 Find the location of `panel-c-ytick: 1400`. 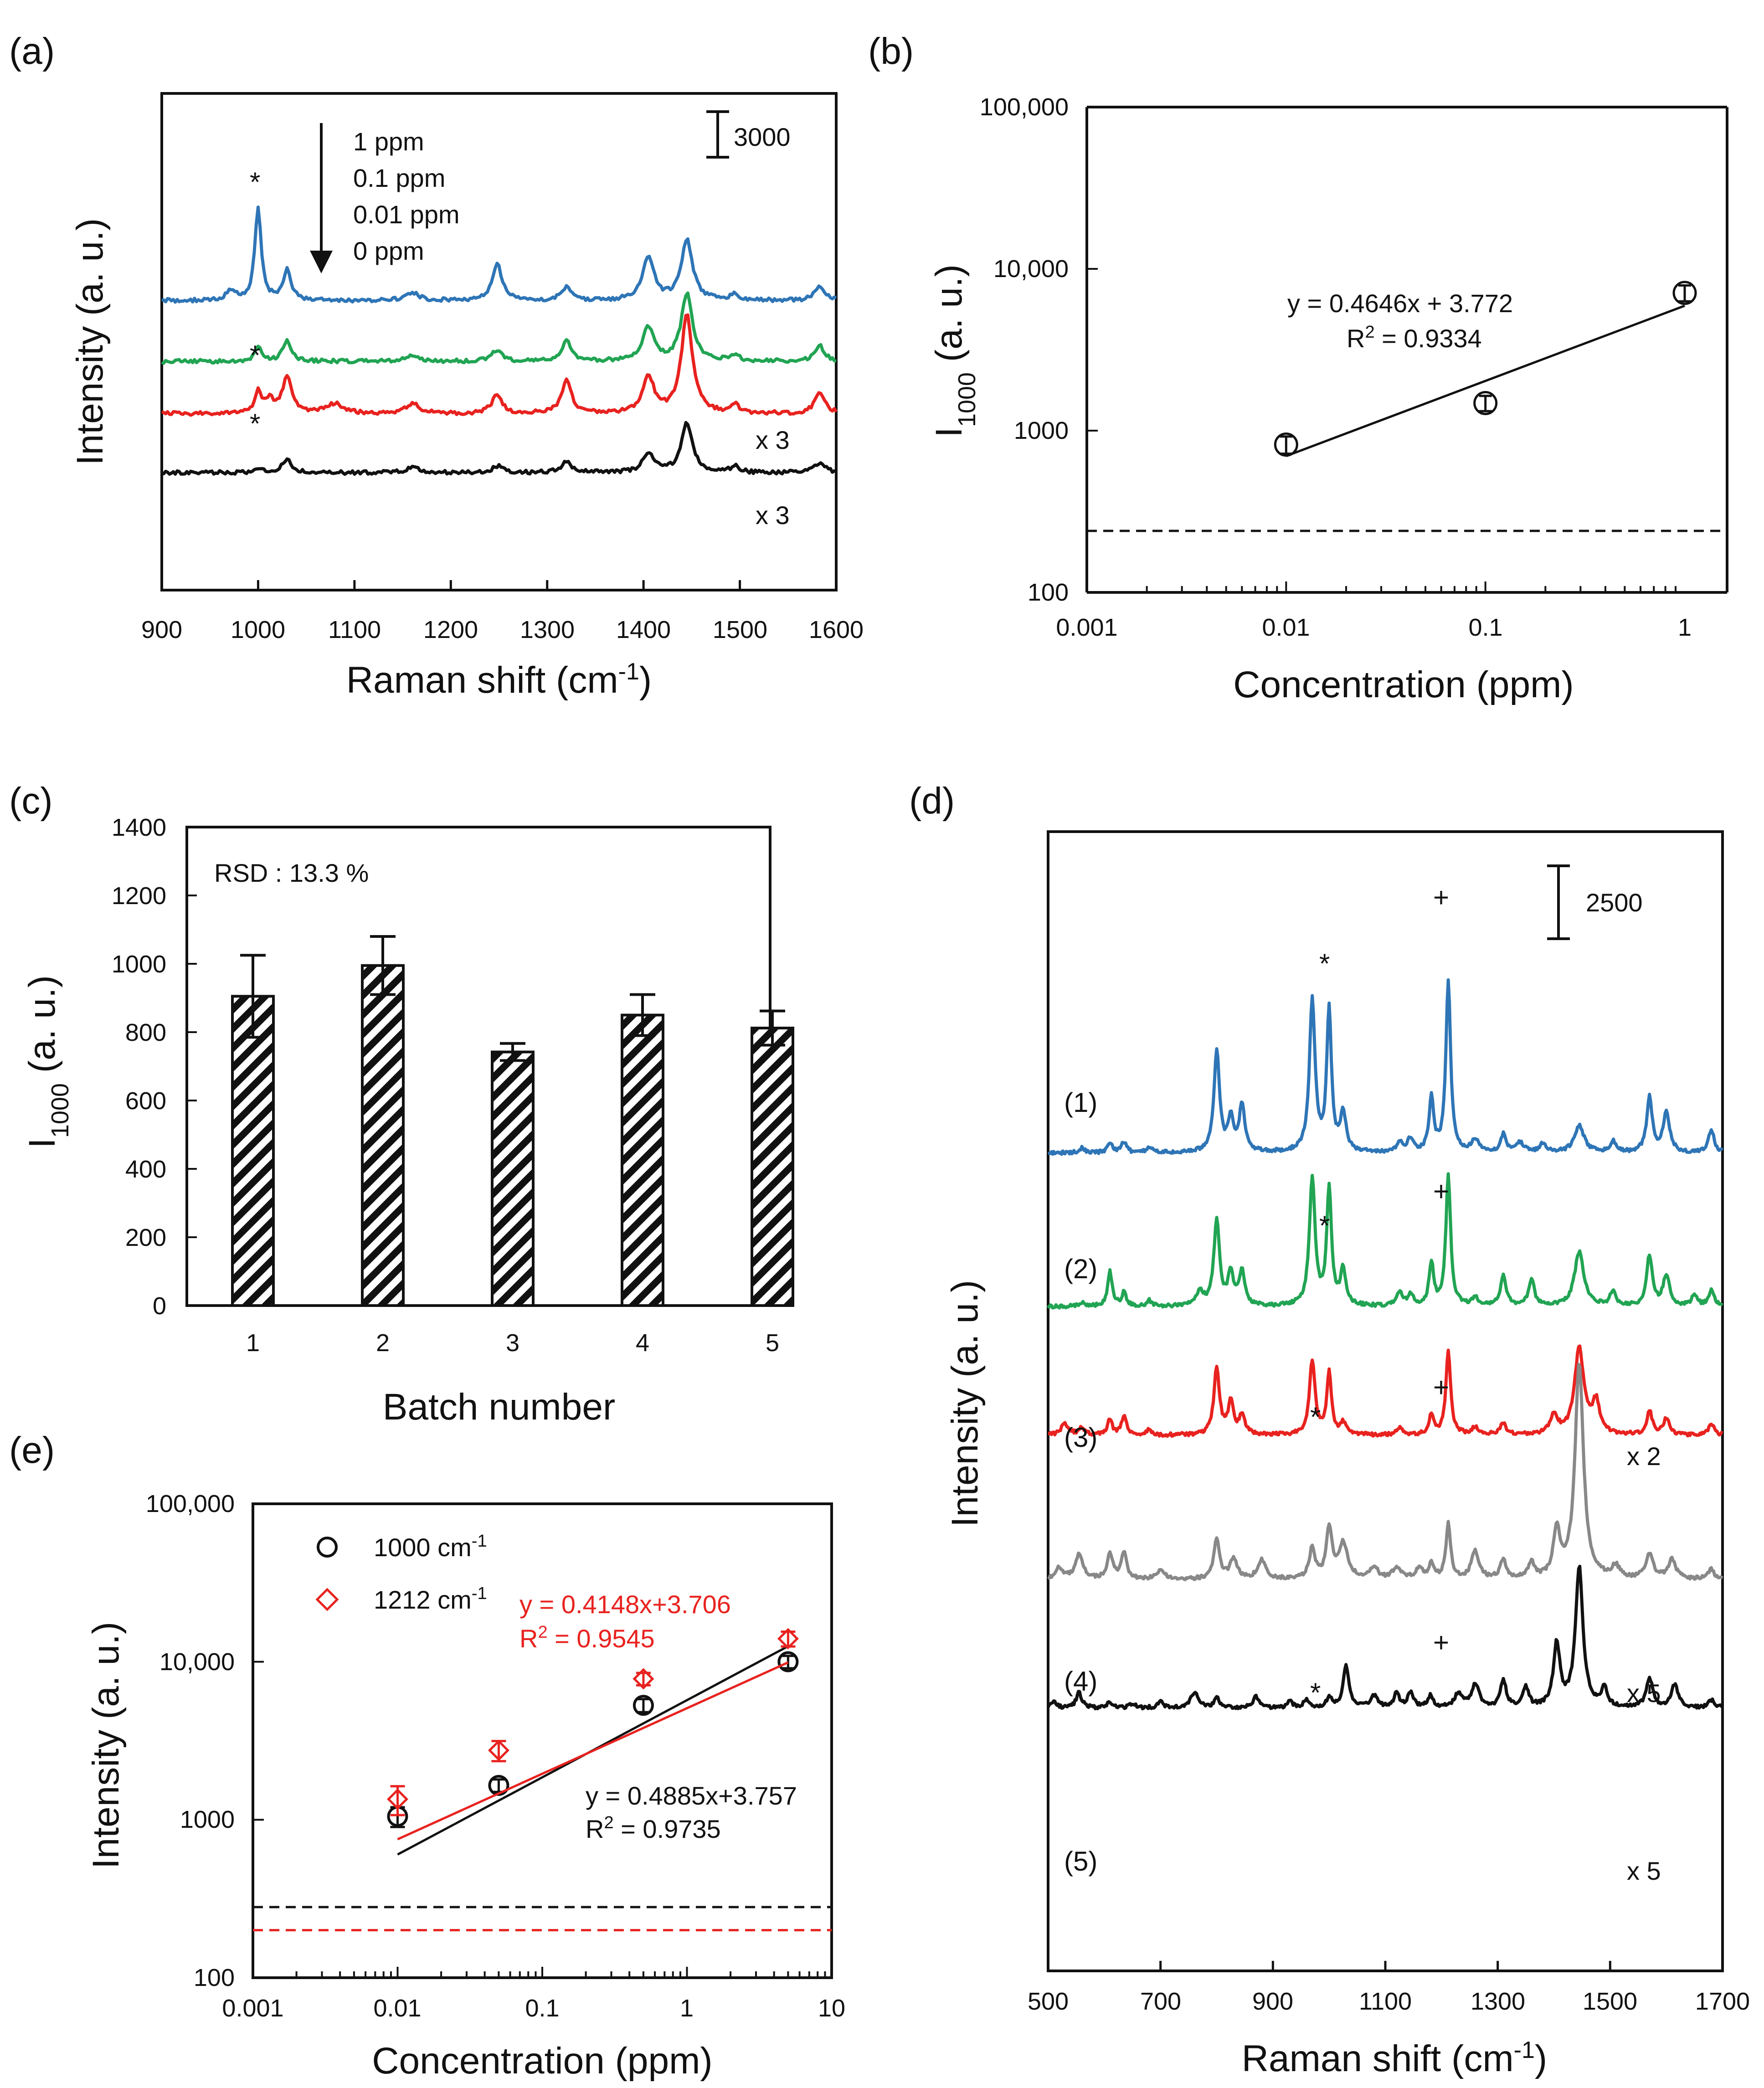

panel-c-ytick: 1400 is located at coordinates (139, 827).